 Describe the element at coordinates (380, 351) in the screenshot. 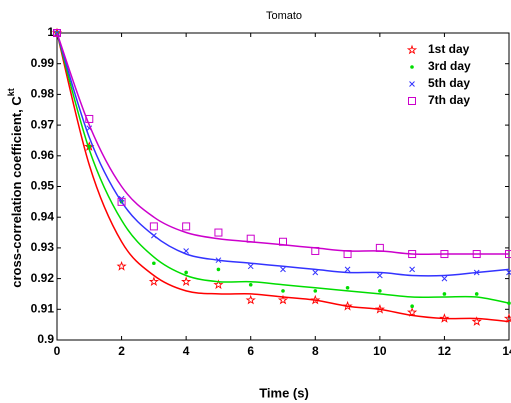

I see `x-tick-label: 10` at that location.